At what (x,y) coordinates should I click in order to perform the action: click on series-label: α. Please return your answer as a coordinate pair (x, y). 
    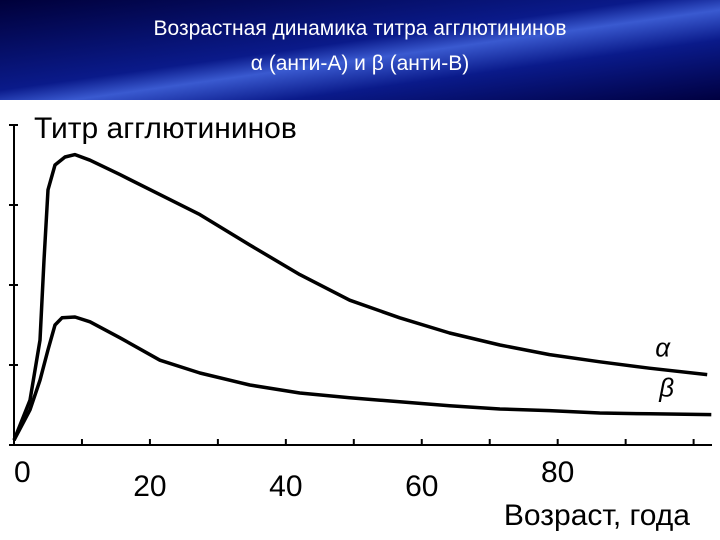
    Looking at the image, I should click on (663, 348).